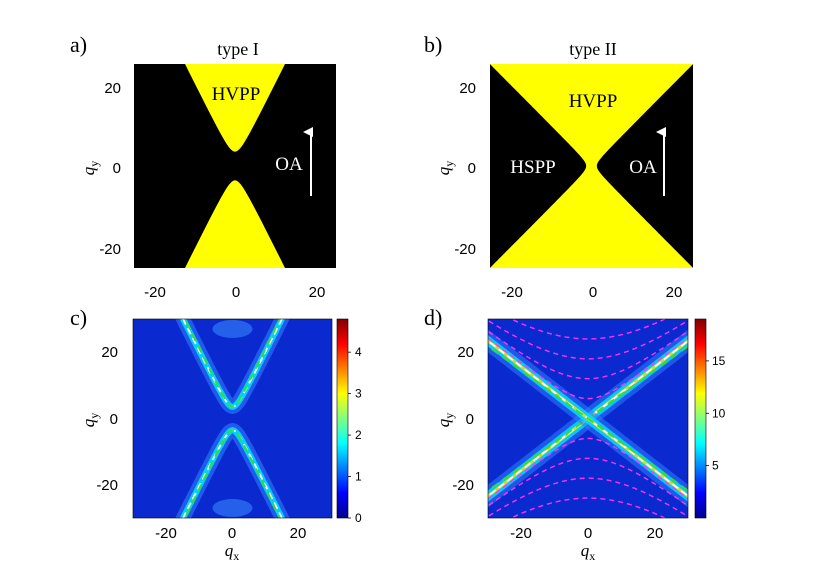 The height and width of the screenshot is (563, 830). I want to click on panel-b-oa-label: OA, so click(643, 167).